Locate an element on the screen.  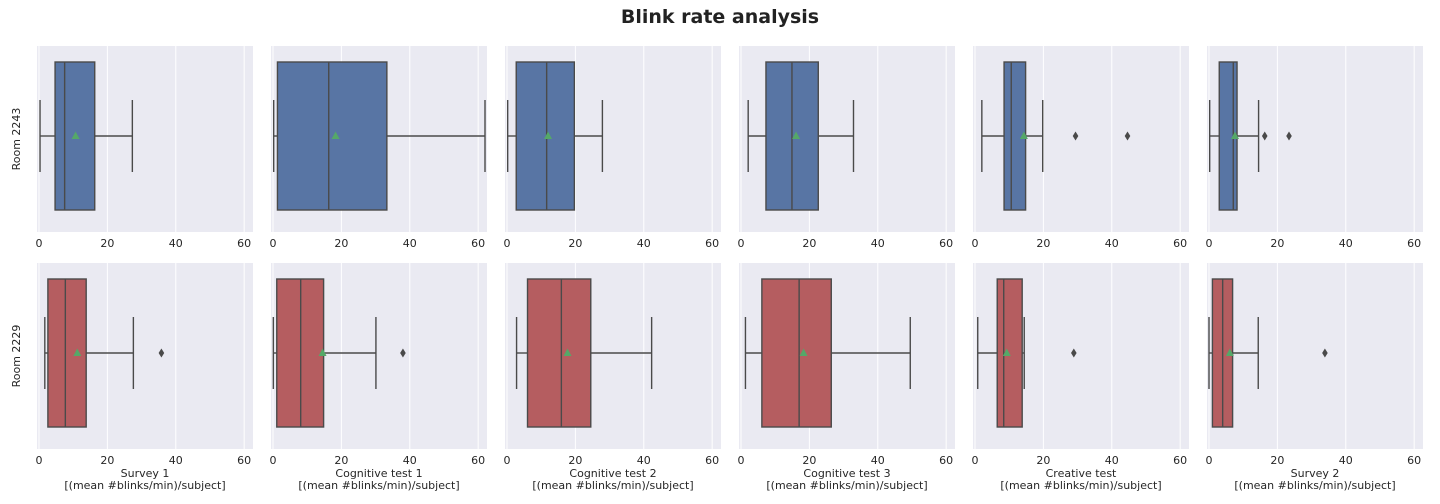
x-axis-label: Creative test is located at coordinates (1081, 473).